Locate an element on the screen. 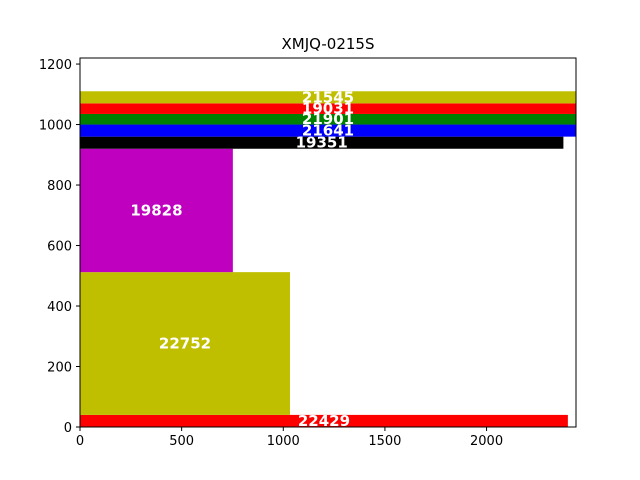 Image resolution: width=640 pixels, height=480 pixels. bar-label-19828: 19828 is located at coordinates (156, 210).